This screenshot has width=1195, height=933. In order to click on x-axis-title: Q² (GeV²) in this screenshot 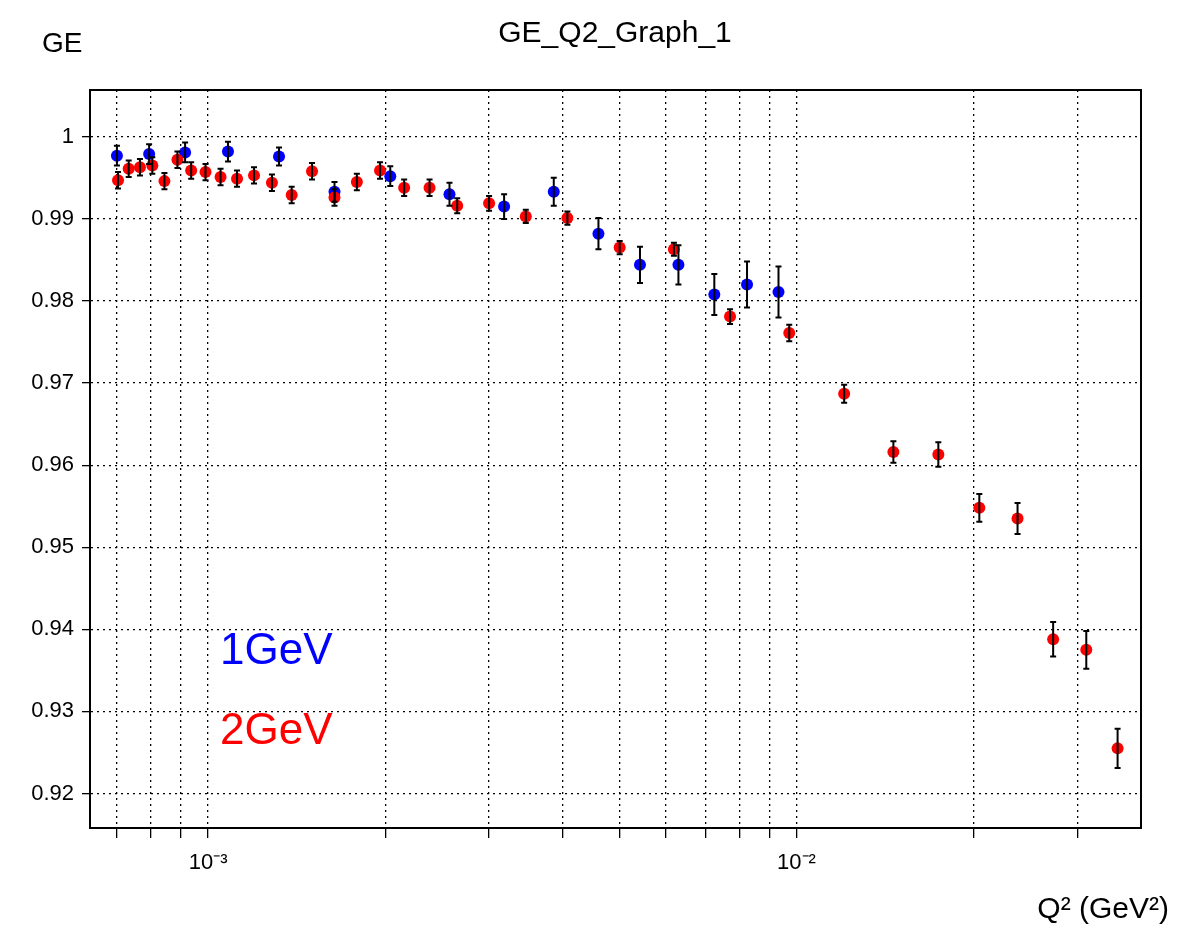, I will do `click(1103, 907)`.